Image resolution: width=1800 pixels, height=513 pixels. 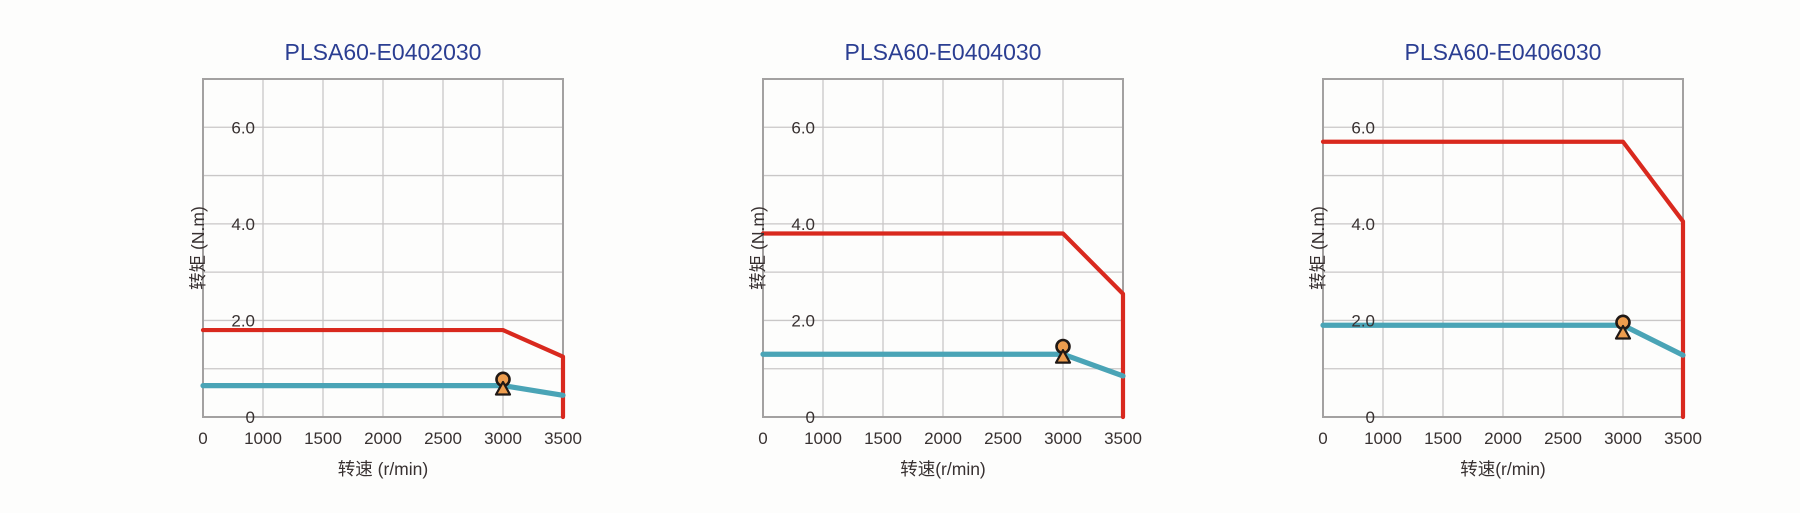 I want to click on chart-title: PLSA60-E0402030, so click(x=383, y=52).